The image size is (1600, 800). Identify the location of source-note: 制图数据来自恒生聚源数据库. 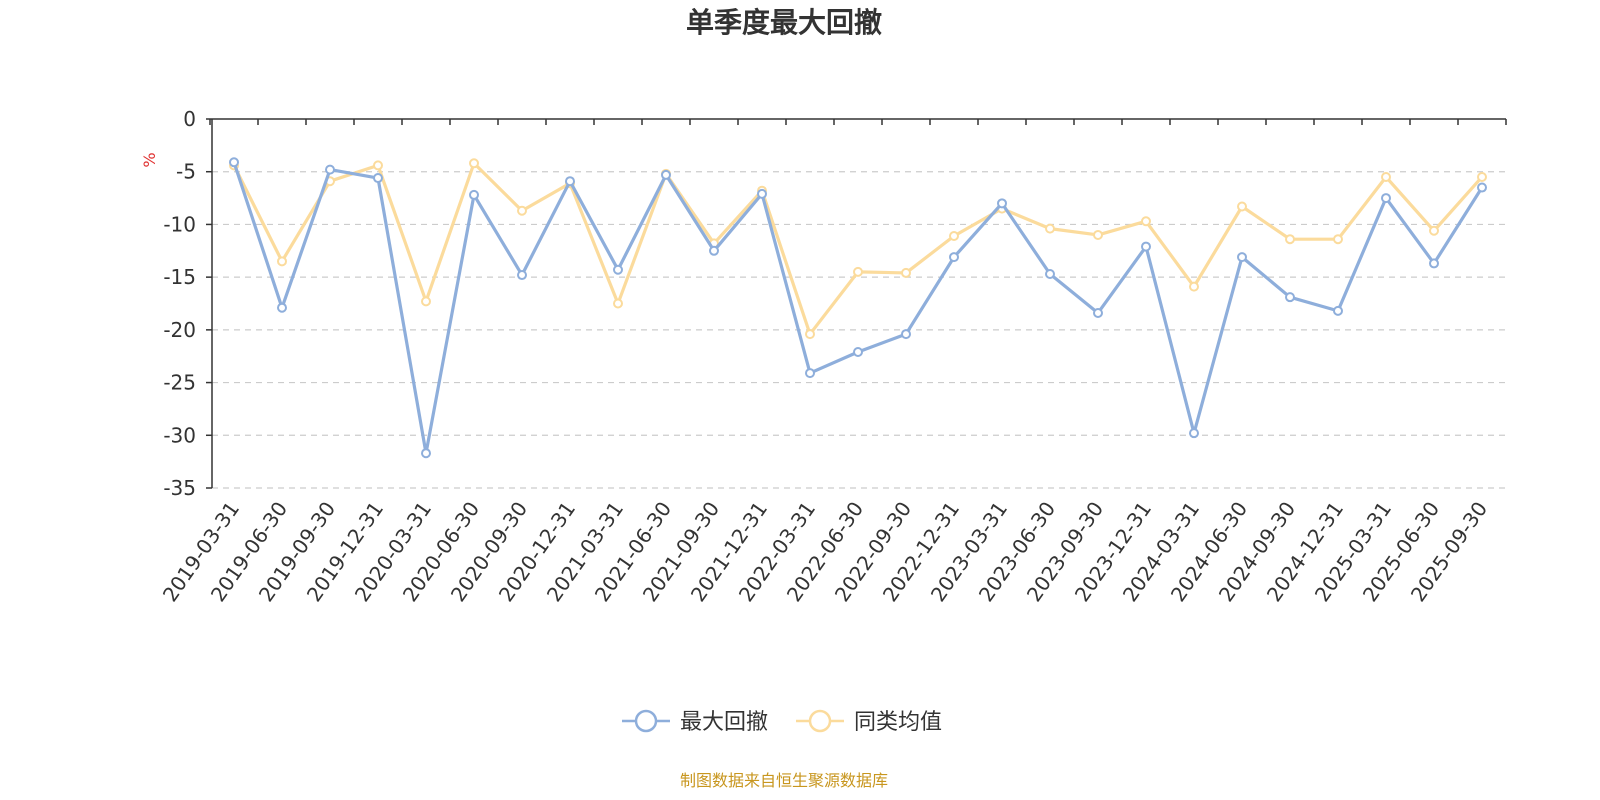
(784, 780).